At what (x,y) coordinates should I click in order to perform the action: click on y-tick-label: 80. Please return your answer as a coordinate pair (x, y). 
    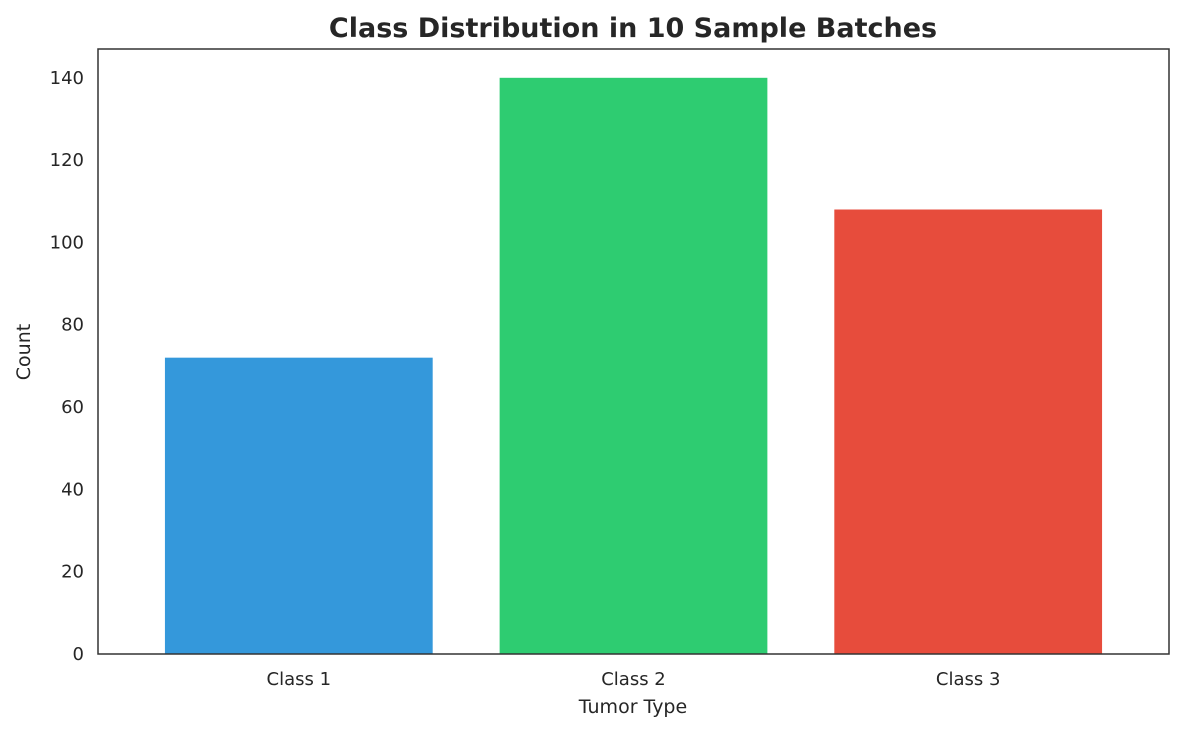
    Looking at the image, I should click on (72, 325).